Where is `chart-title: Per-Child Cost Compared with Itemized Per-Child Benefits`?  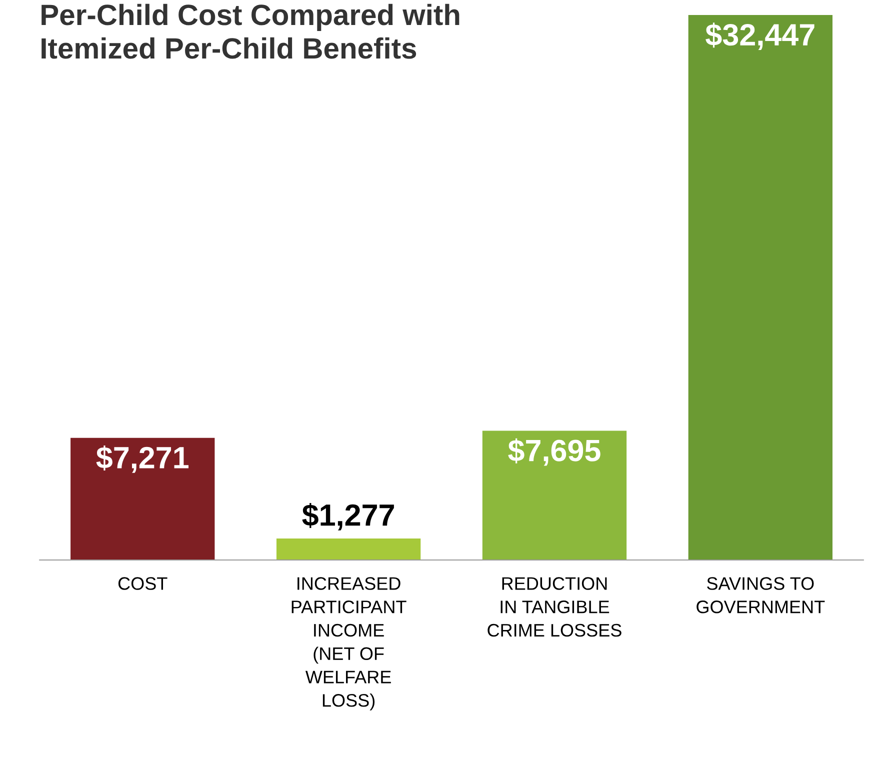 chart-title: Per-Child Cost Compared with Itemized Per-Child Benefits is located at coordinates (251, 31).